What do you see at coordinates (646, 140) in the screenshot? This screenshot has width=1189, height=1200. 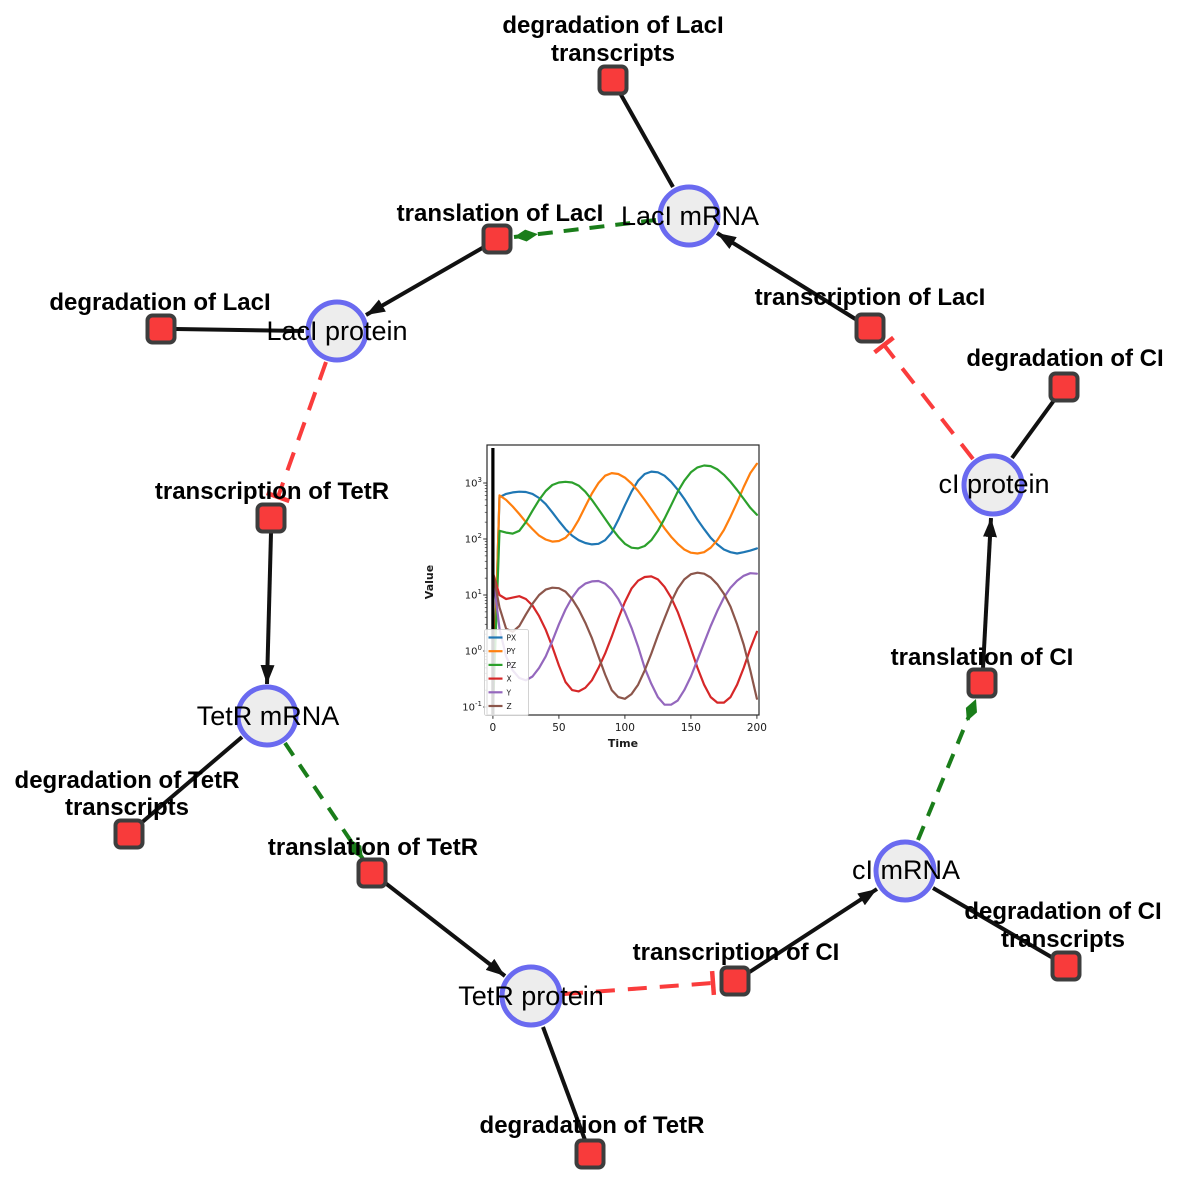 I see `edge-lacimrna-degtranscripts` at bounding box center [646, 140].